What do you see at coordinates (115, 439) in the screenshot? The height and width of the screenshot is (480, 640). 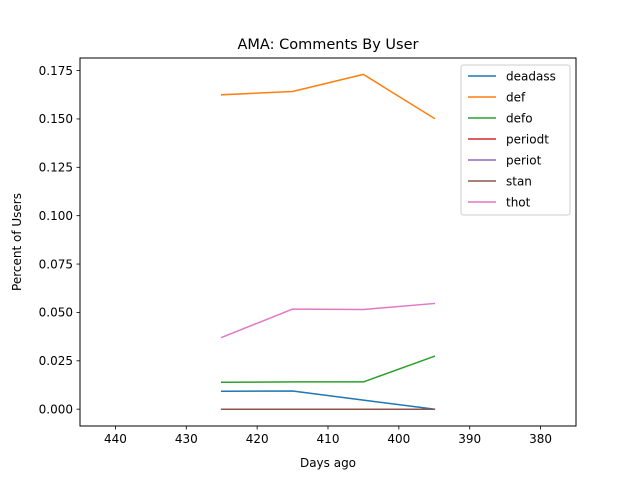 I see `x-tick-label: 440` at bounding box center [115, 439].